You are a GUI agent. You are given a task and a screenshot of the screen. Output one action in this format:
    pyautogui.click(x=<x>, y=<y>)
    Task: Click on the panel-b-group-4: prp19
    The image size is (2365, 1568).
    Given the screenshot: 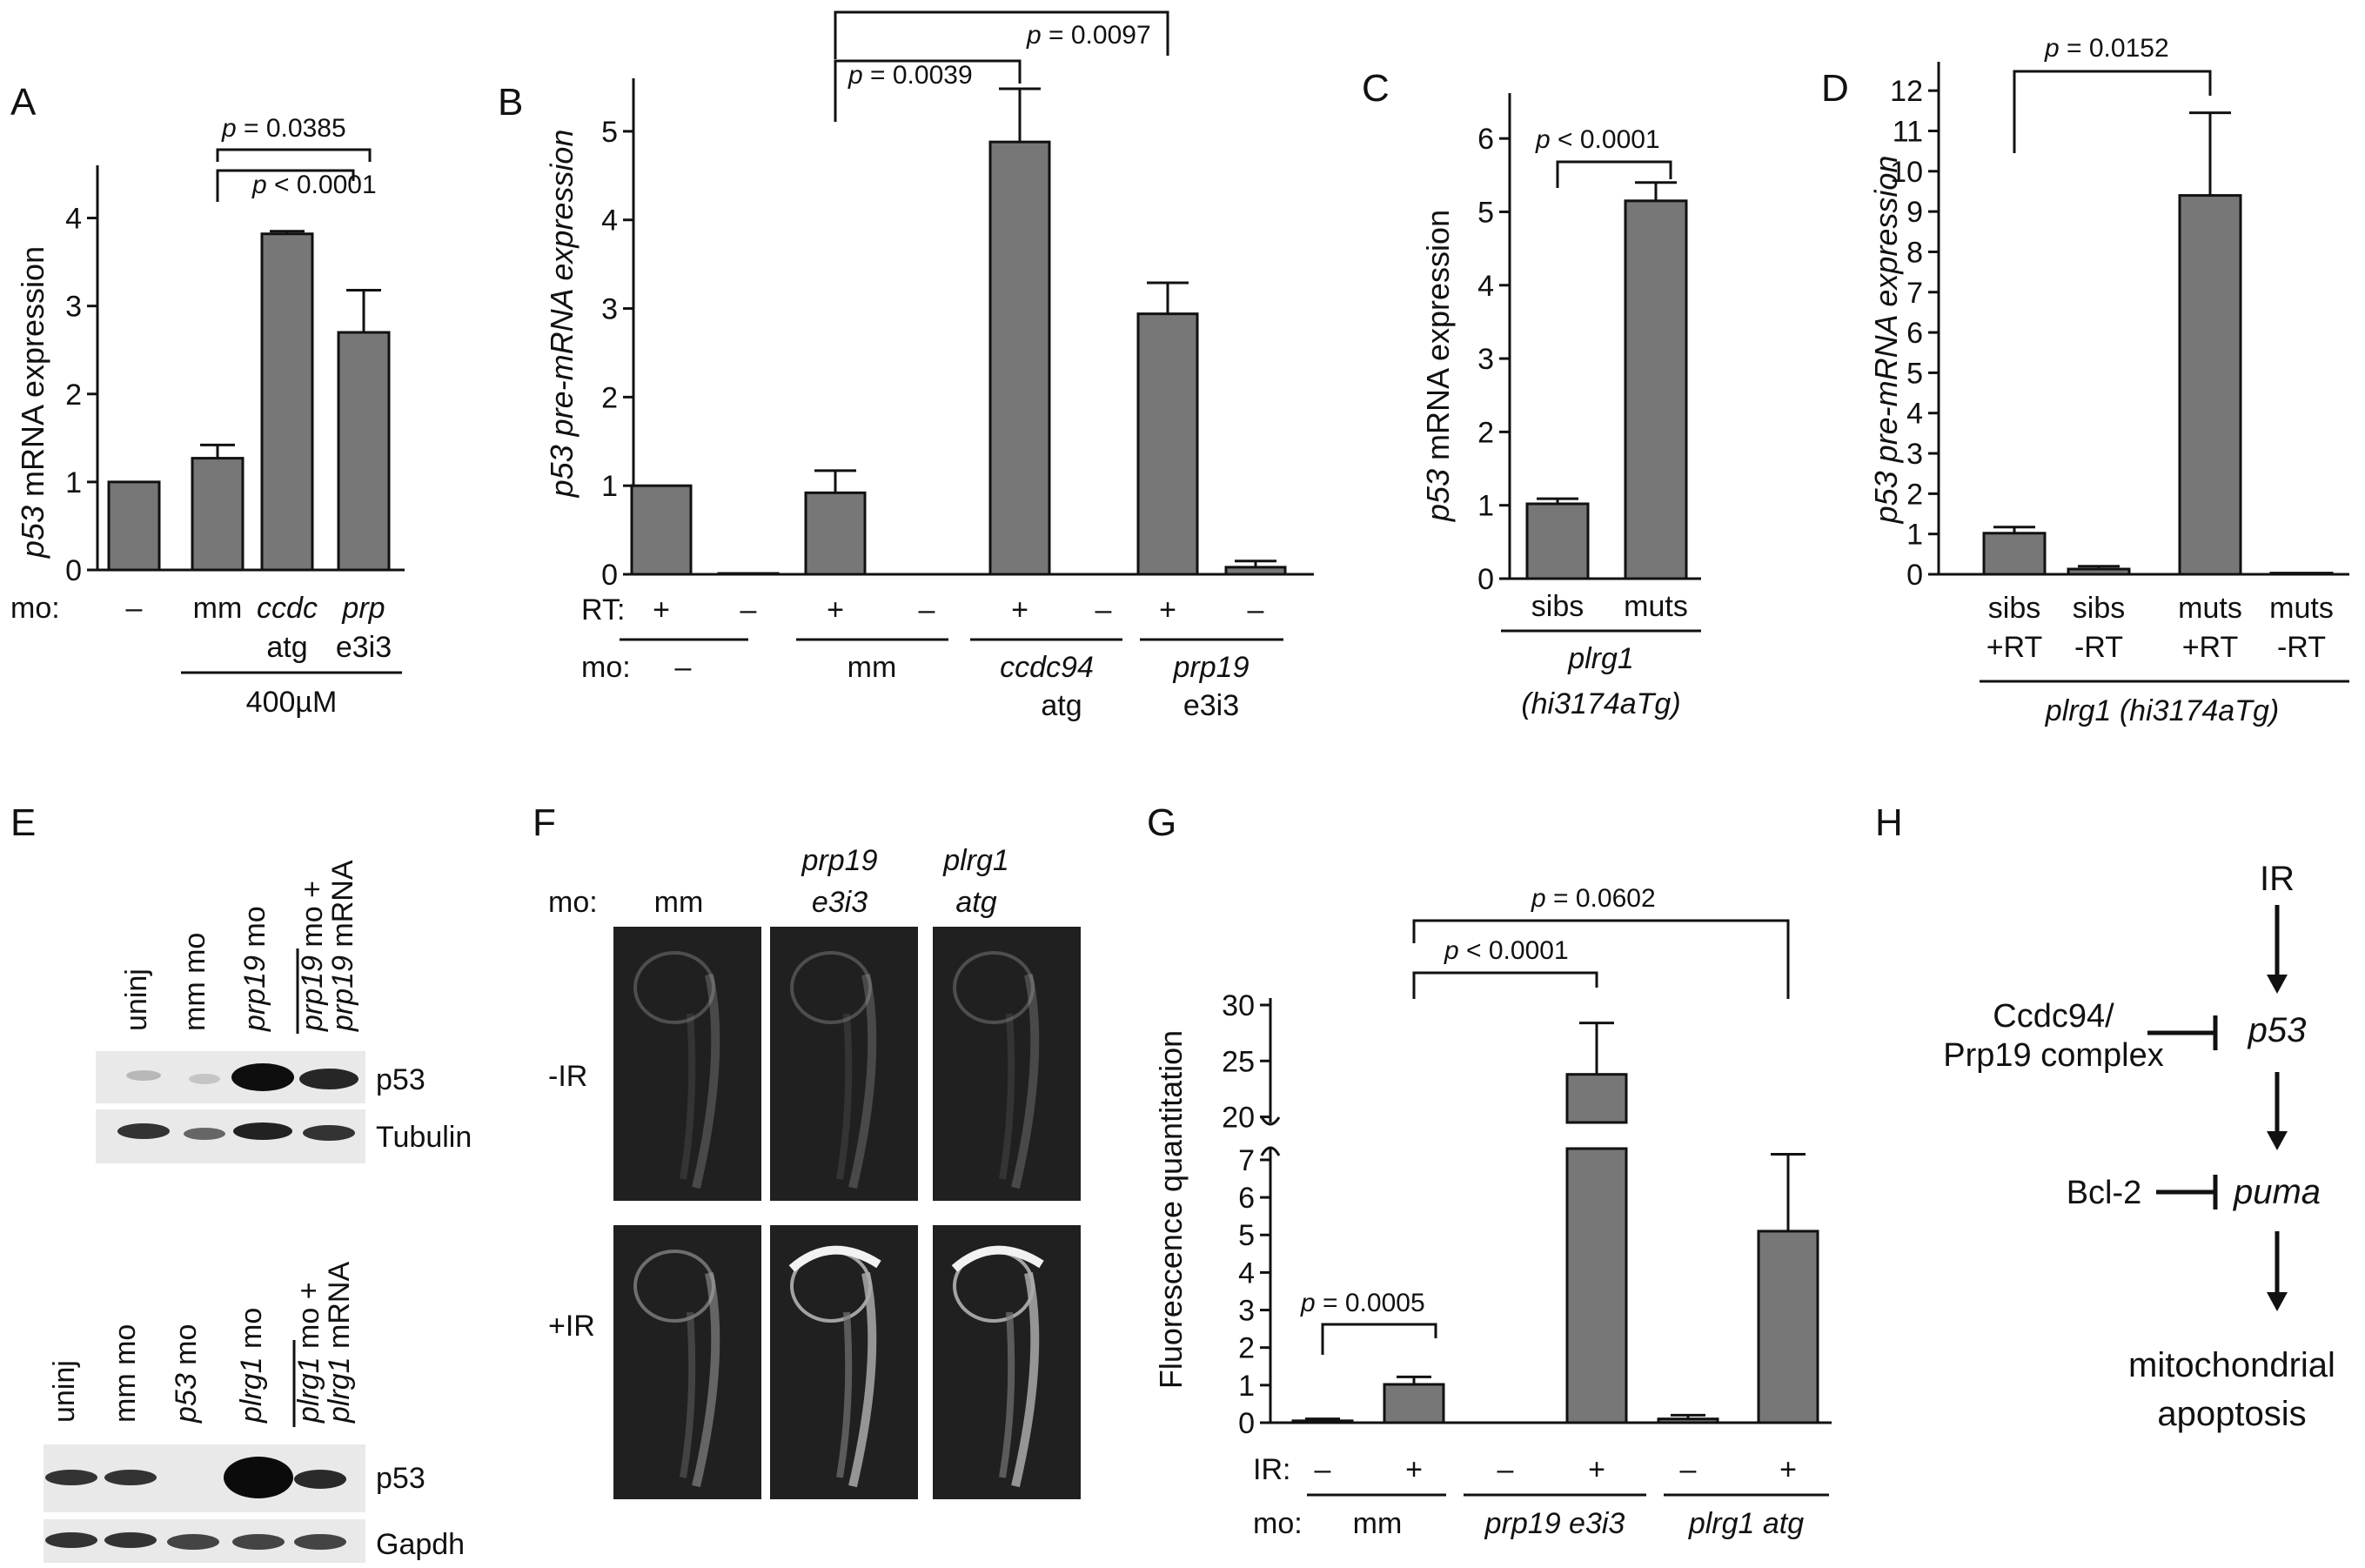 What is the action you would take?
    pyautogui.click(x=1211, y=667)
    